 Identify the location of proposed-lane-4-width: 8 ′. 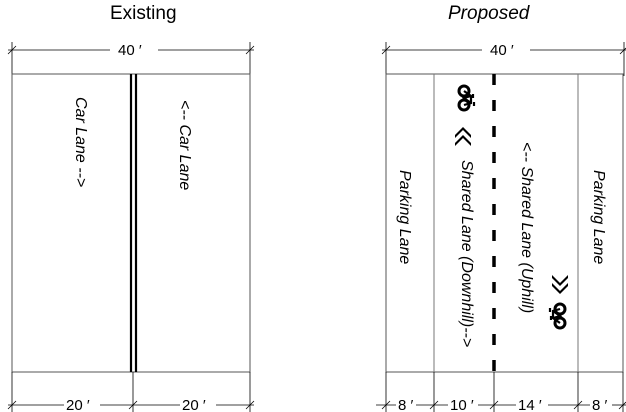
(600, 404).